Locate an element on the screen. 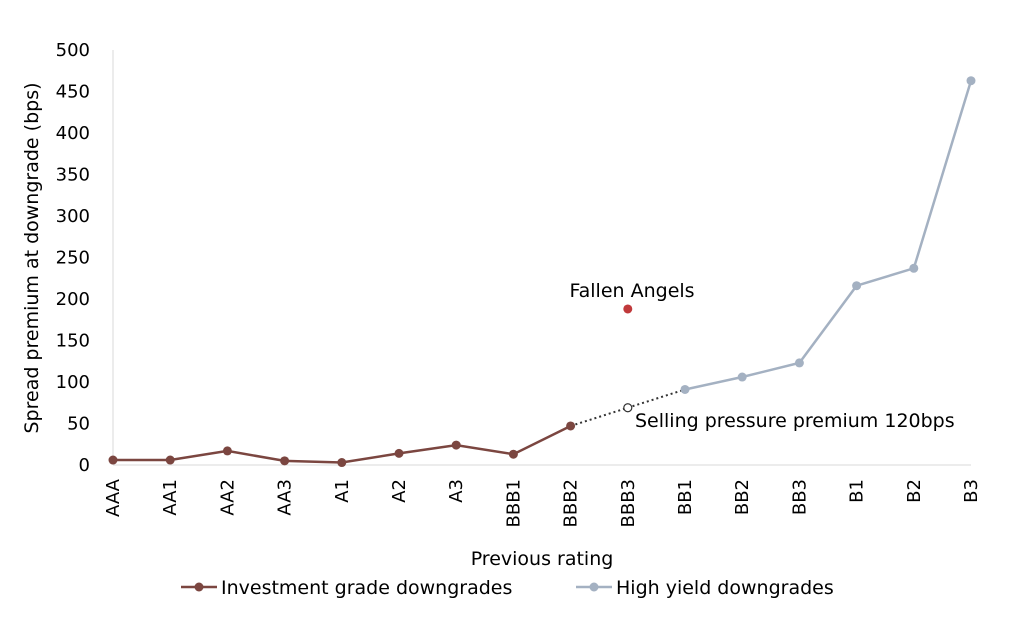  selling-pressure-label: Selling pressure premium 120bps is located at coordinates (795, 421).